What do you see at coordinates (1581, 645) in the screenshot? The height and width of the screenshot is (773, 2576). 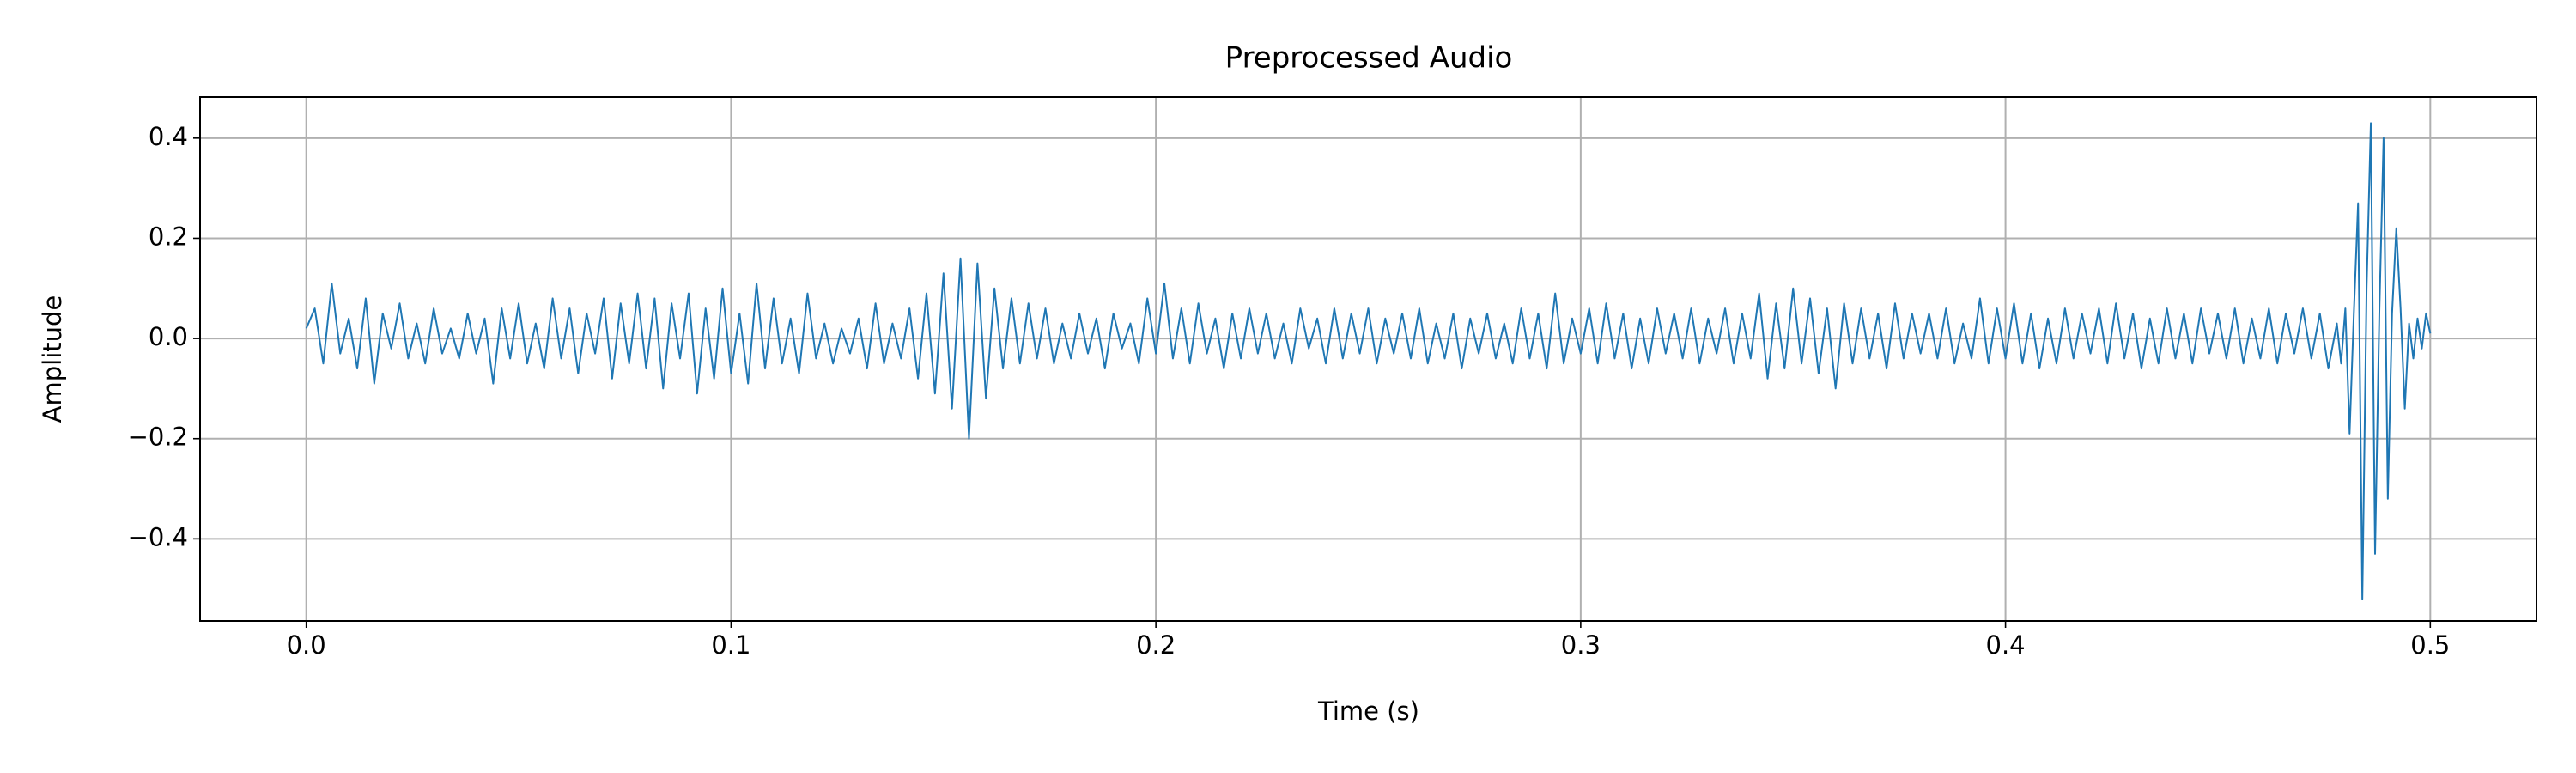 I see `x-tick-label: 0.3` at bounding box center [1581, 645].